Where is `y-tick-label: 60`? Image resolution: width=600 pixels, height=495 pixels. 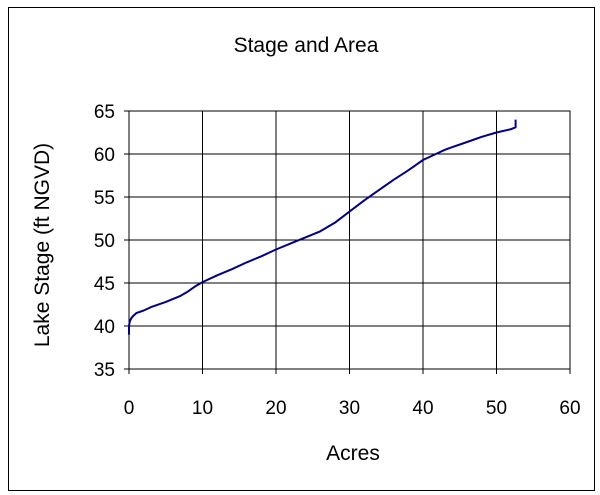
y-tick-label: 60 is located at coordinates (104, 155).